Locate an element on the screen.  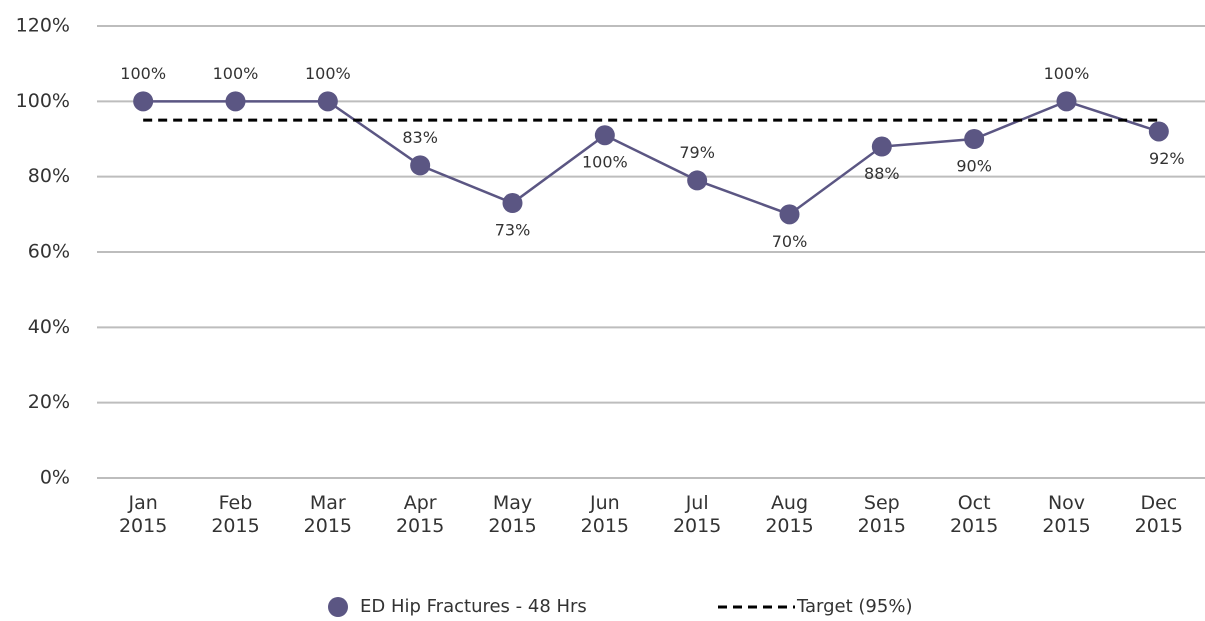
x-tick-label: Dec 2015 is located at coordinates (1158, 514).